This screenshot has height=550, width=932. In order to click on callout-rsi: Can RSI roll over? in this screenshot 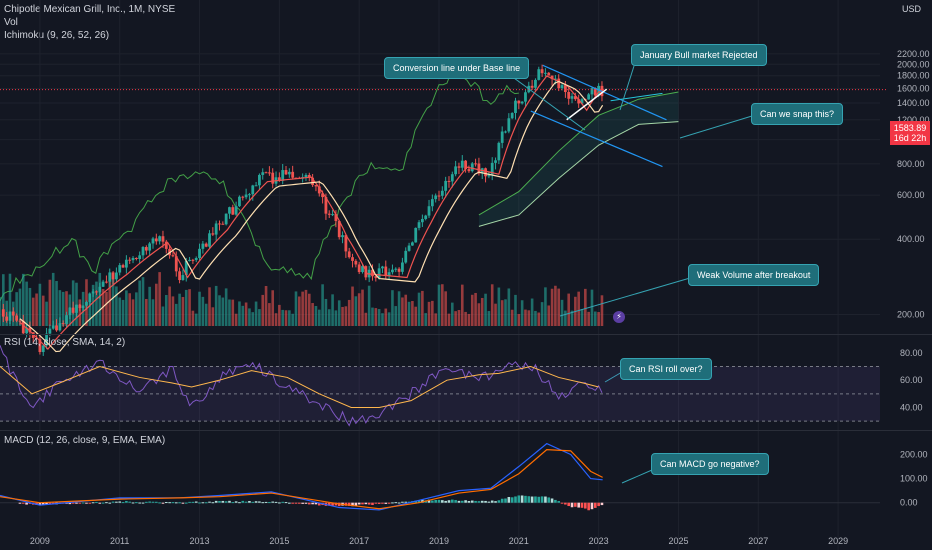, I will do `click(666, 369)`.